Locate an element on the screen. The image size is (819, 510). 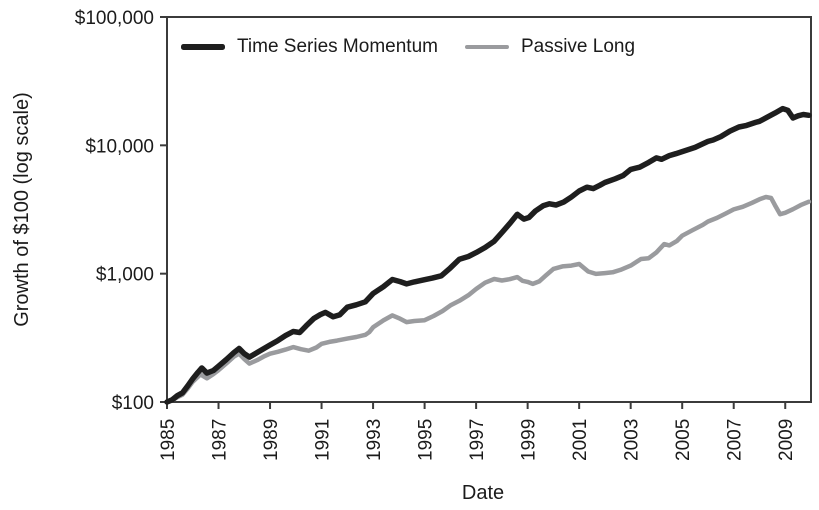
x-tick-label: 1995 is located at coordinates (426, 440).